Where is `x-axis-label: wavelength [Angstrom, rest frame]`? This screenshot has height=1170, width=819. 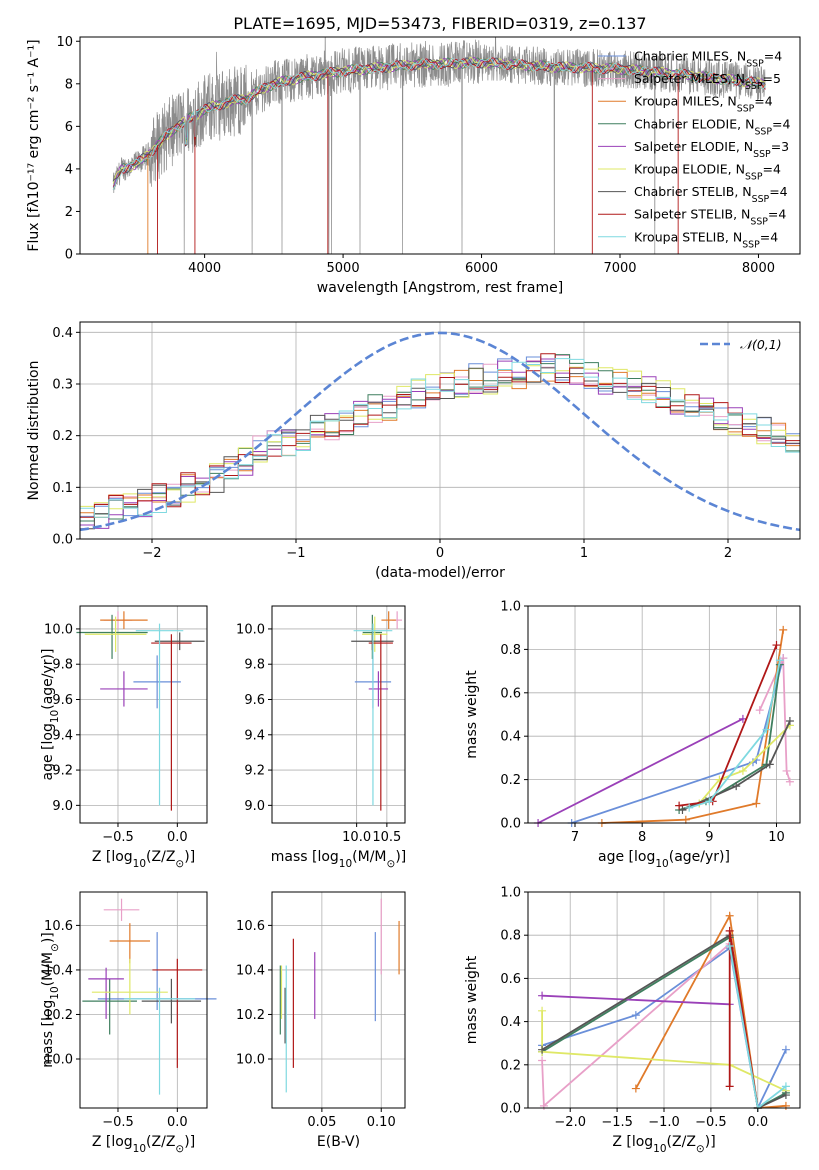
x-axis-label: wavelength [Angstrom, rest frame] is located at coordinates (440, 288).